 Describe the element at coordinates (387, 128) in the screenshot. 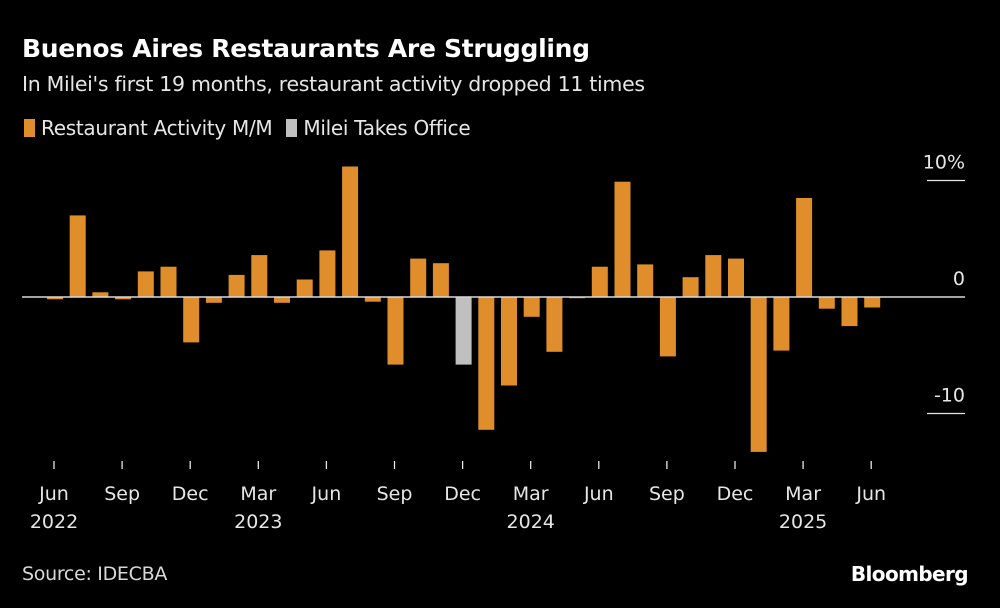

I see `legend-label: Milei Takes Office` at that location.